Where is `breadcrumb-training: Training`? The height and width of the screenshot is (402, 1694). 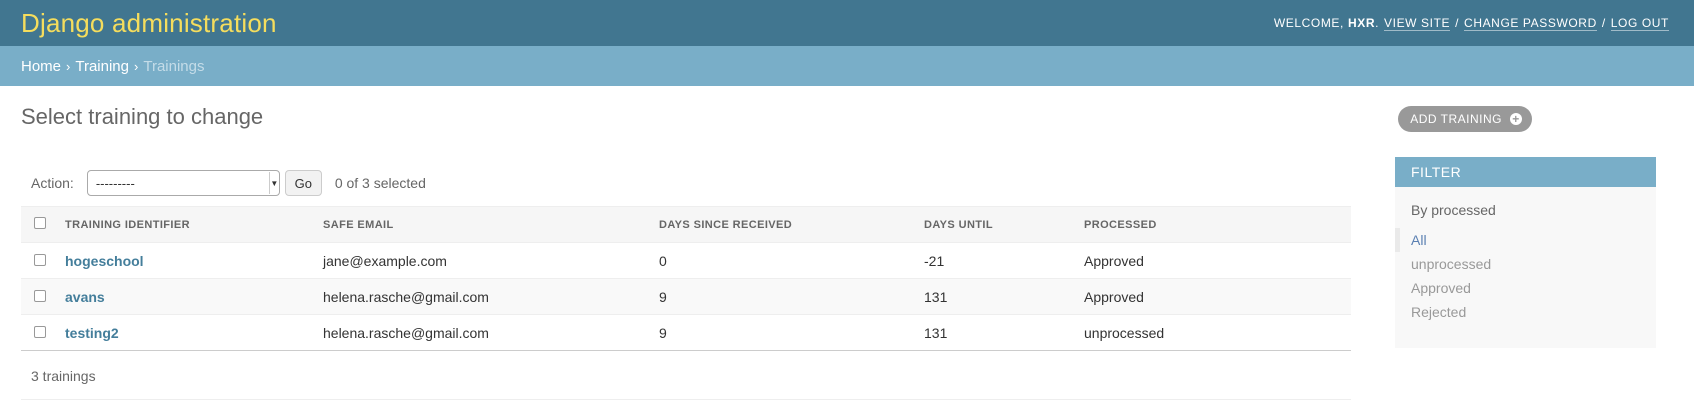
breadcrumb-training: Training is located at coordinates (102, 66).